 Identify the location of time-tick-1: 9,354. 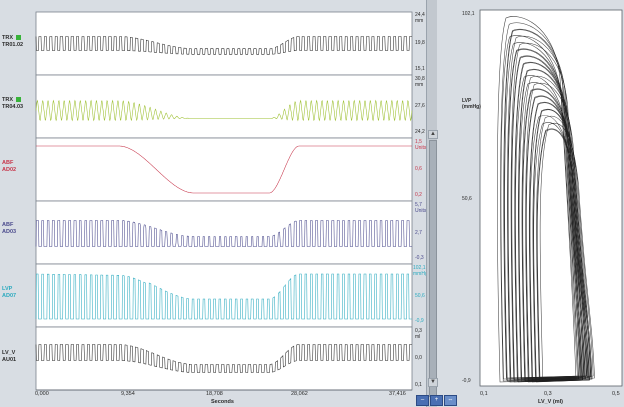
(128, 394).